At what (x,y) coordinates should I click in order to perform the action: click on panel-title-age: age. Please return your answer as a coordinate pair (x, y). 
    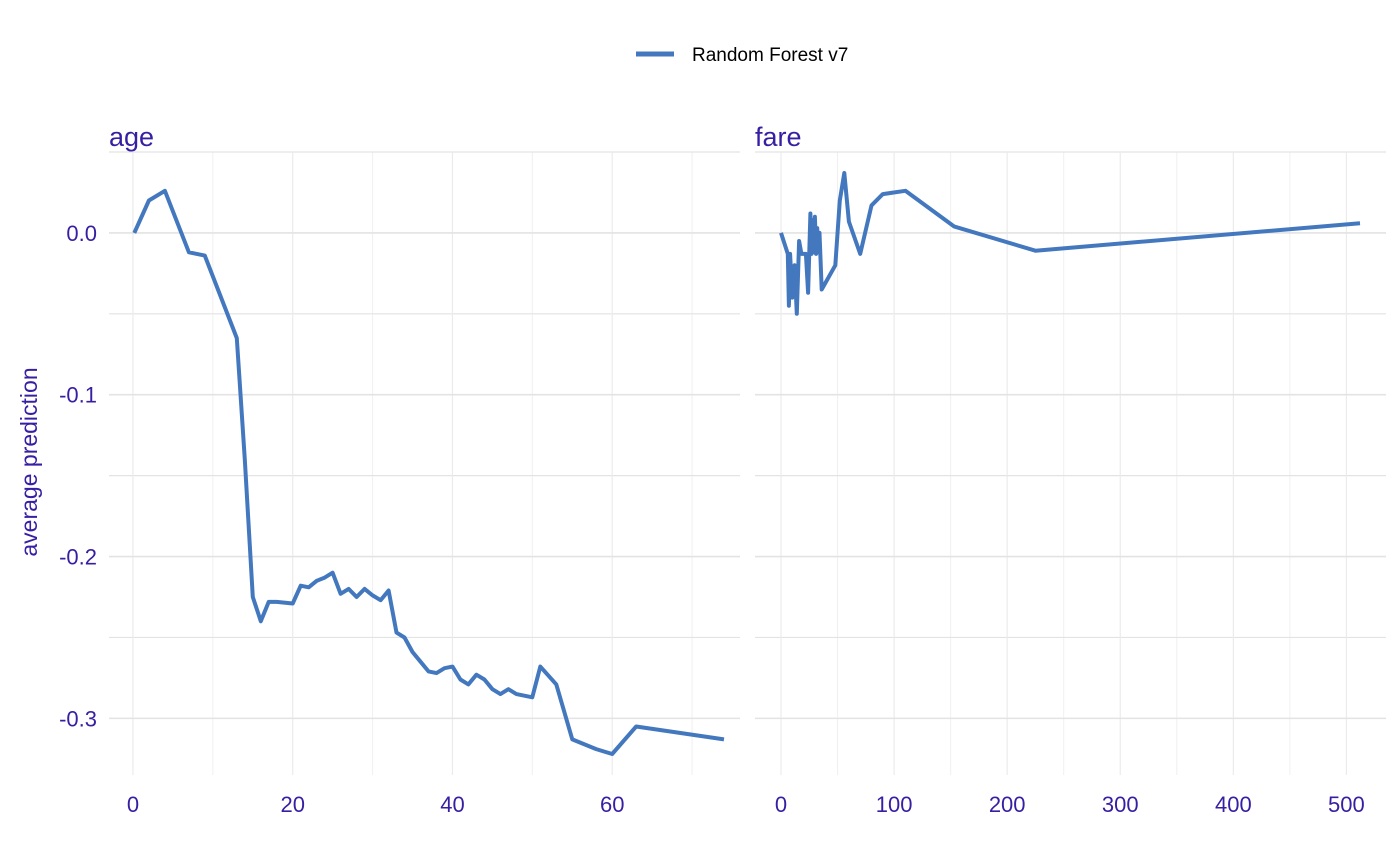
    Looking at the image, I should click on (131, 137).